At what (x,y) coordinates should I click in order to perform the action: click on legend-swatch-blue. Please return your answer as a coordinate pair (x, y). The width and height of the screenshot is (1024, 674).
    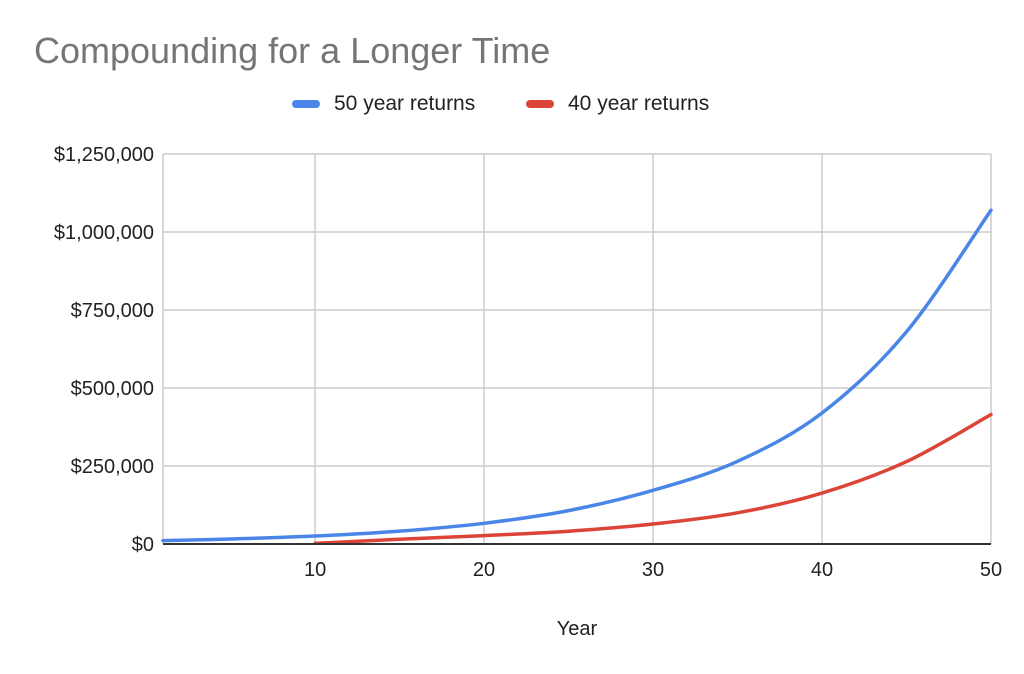
    Looking at the image, I should click on (306, 104).